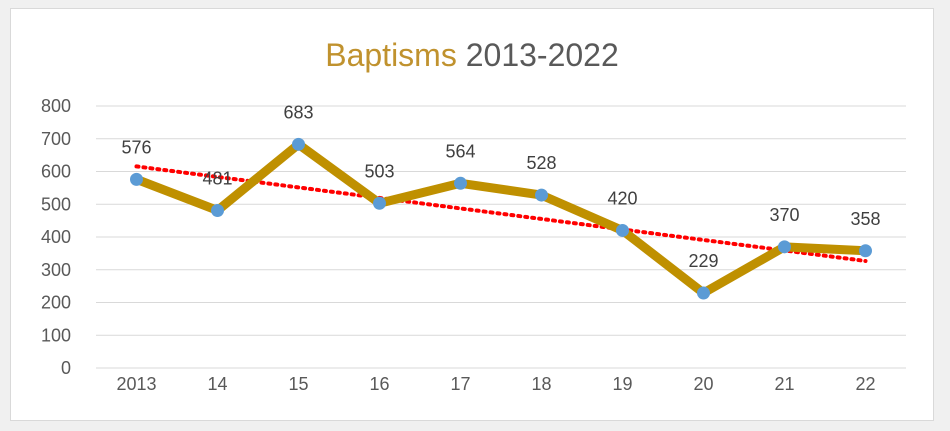 This screenshot has width=950, height=431. Describe the element at coordinates (66, 368) in the screenshot. I see `y-tick-label: 0` at that location.